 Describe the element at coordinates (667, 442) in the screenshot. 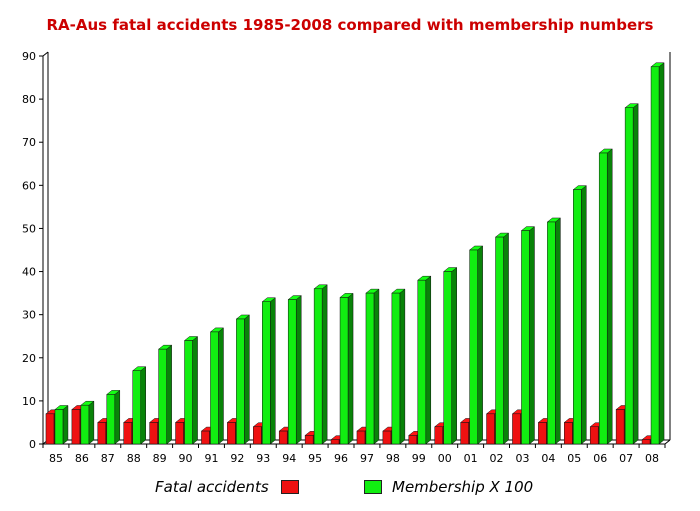

I see `floor-right-edge` at that location.